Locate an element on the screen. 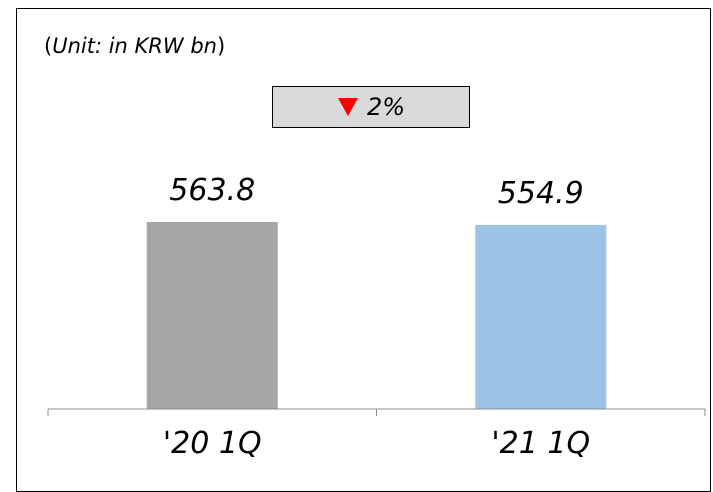  x-tick-label: '20 1Q is located at coordinates (212, 443).